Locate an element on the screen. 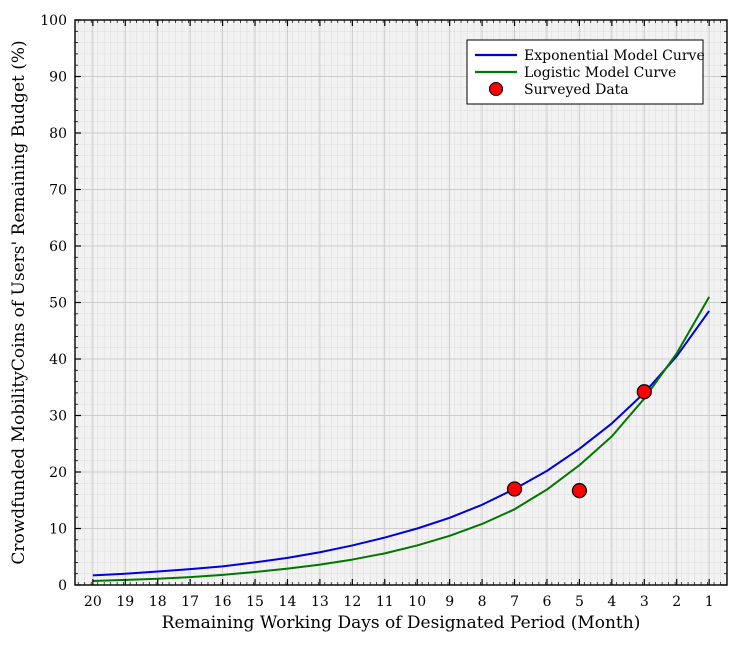 The width and height of the screenshot is (750, 650). x-tick-label: 3 is located at coordinates (644, 602).